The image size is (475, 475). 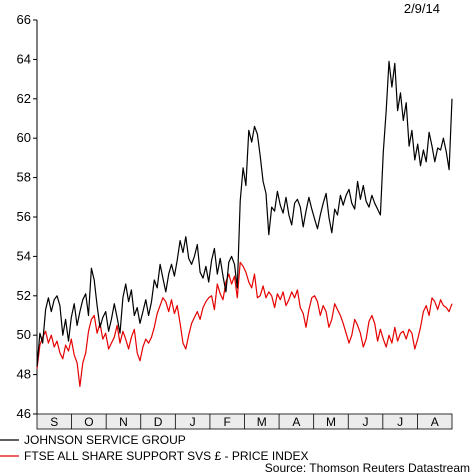 I want to click on y-tick-label-54: 54, so click(x=24, y=255).